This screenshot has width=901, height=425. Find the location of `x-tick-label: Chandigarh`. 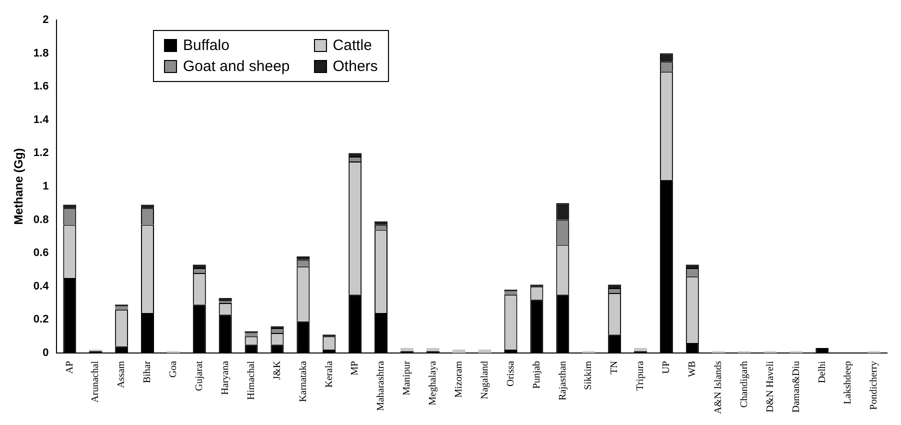

x-tick-label: Chandigarh is located at coordinates (744, 384).